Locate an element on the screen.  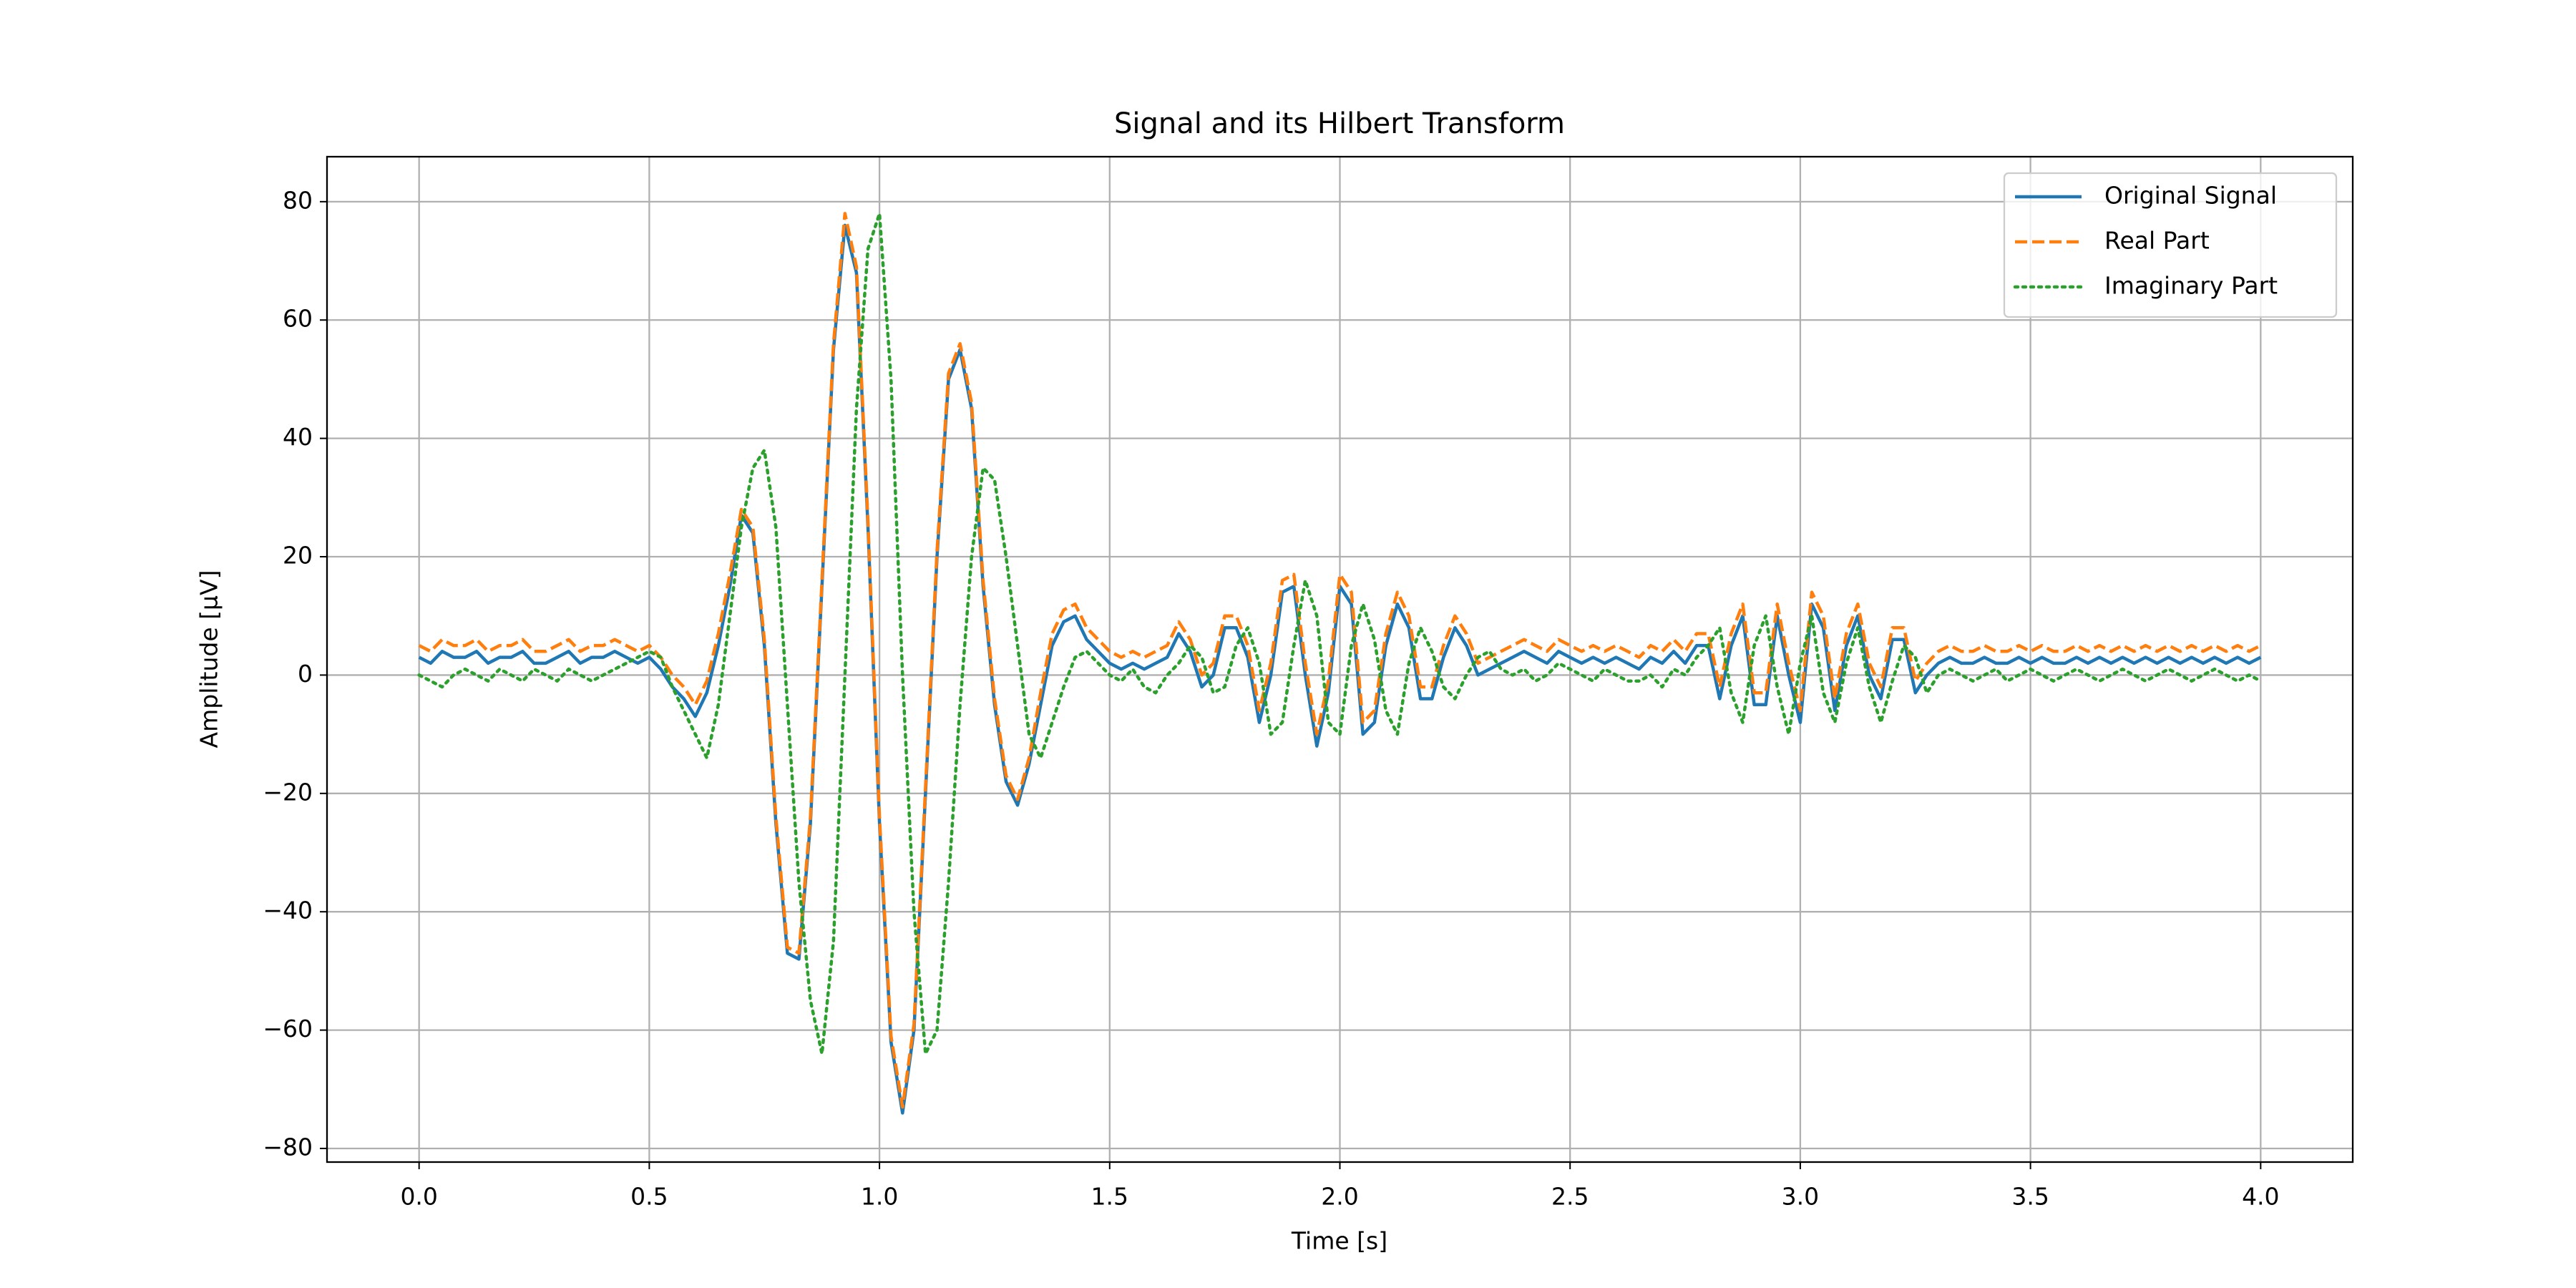
legend-label: Original Signal is located at coordinates (2190, 196).